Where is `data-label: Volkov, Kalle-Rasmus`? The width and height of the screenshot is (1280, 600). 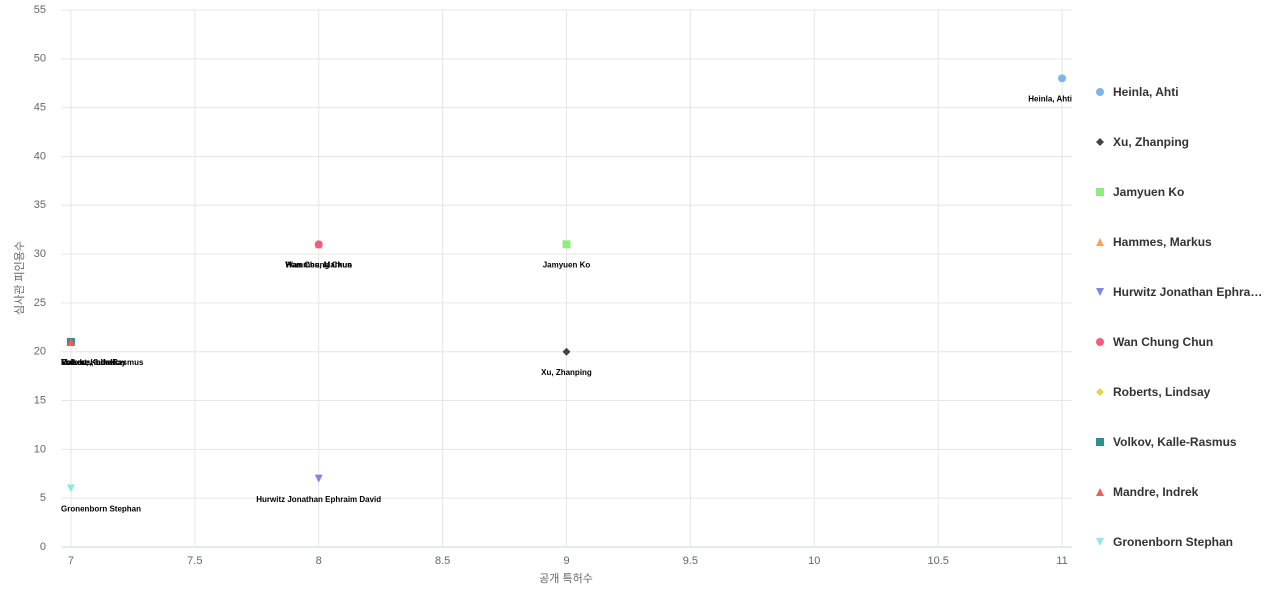 data-label: Volkov, Kalle-Rasmus is located at coordinates (102, 362).